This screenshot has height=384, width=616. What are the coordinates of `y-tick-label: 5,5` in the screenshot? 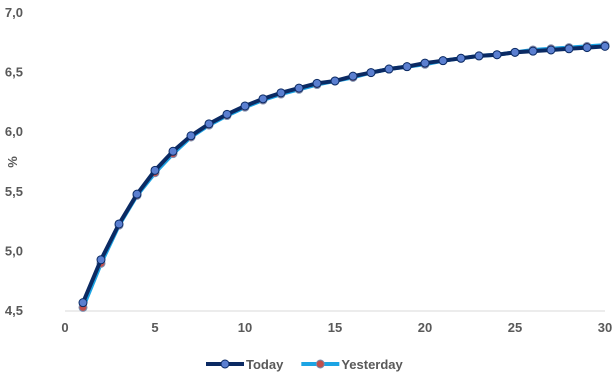 It's located at (14, 191).